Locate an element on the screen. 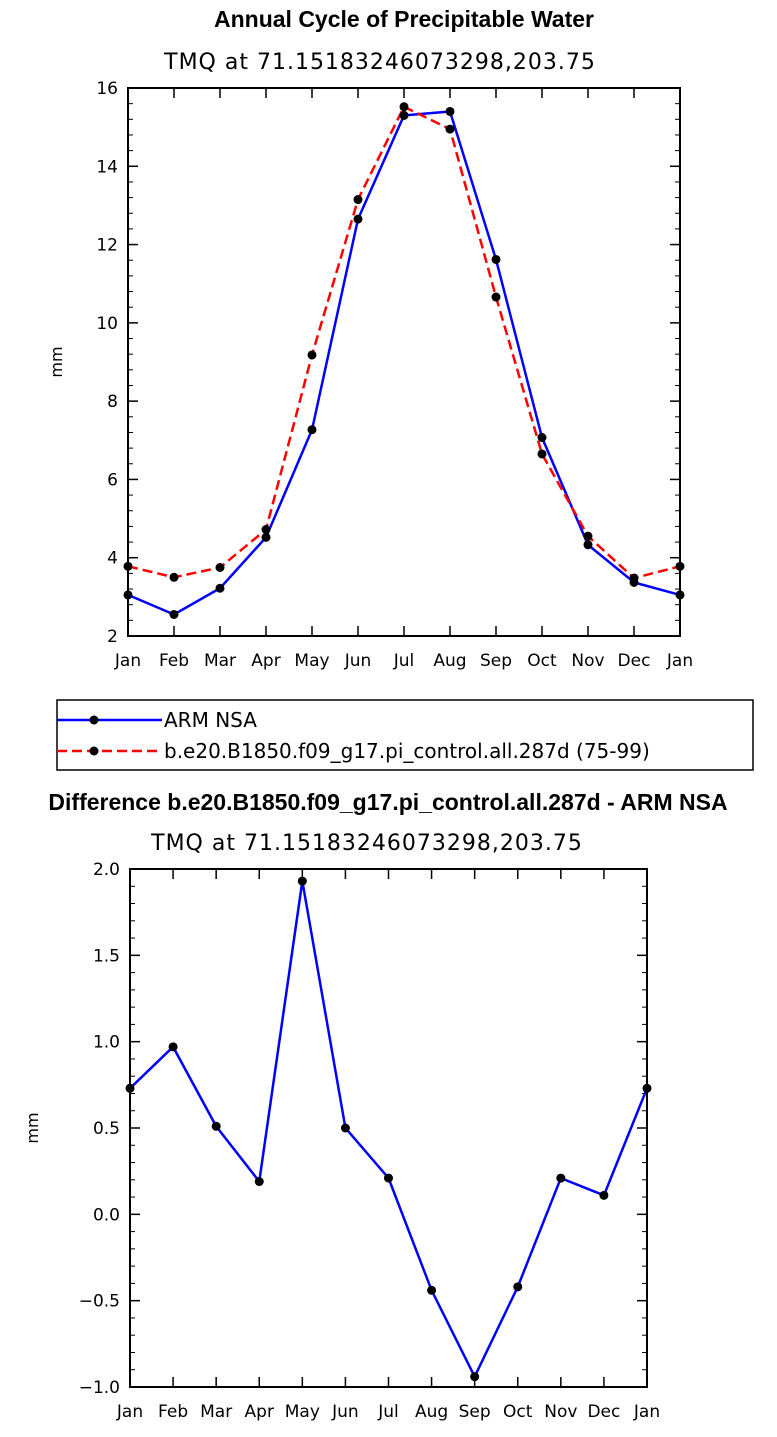 This screenshot has width=777, height=1437. top-xtick-label: Nov is located at coordinates (587, 661).